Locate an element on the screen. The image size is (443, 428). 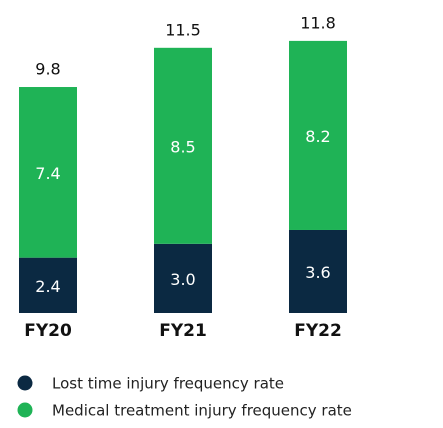
data-label: 3.6 is located at coordinates (317, 272).